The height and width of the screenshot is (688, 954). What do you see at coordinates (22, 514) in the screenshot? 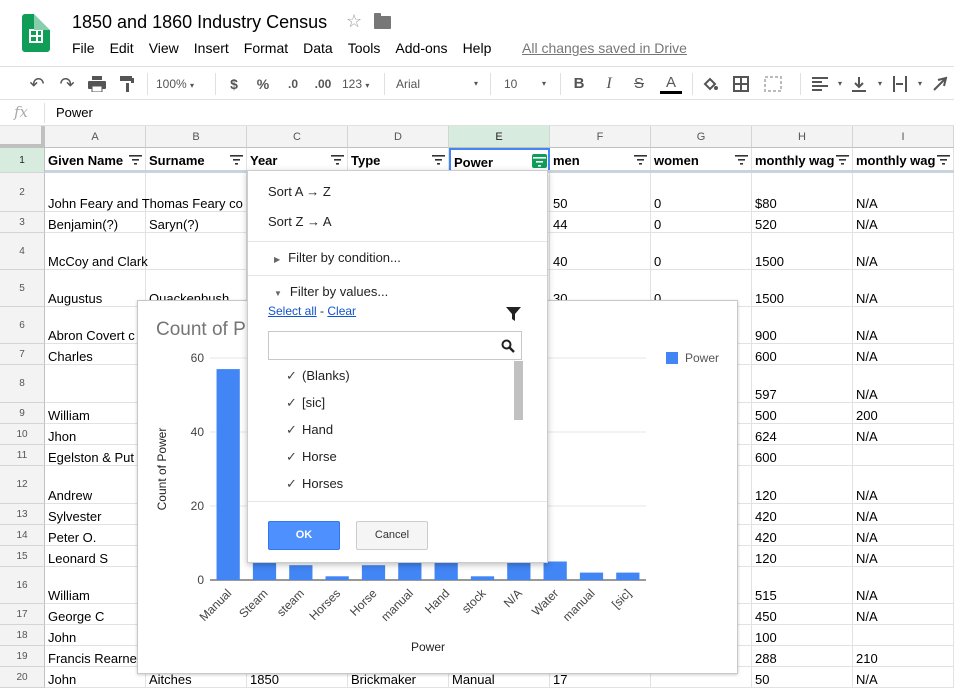
I see `row-header: 13` at bounding box center [22, 514].